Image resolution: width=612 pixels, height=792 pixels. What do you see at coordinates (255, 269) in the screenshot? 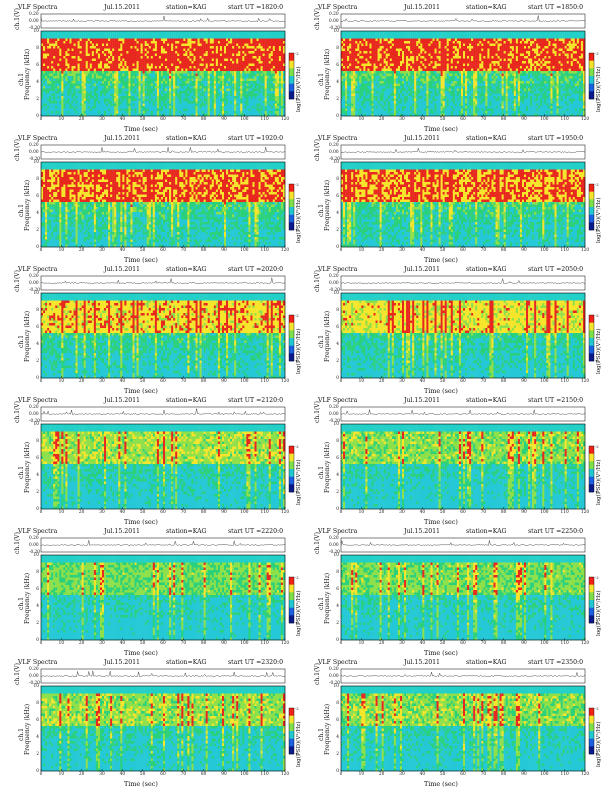
I see `panel-start-ut: start UT =2020:0` at bounding box center [255, 269].